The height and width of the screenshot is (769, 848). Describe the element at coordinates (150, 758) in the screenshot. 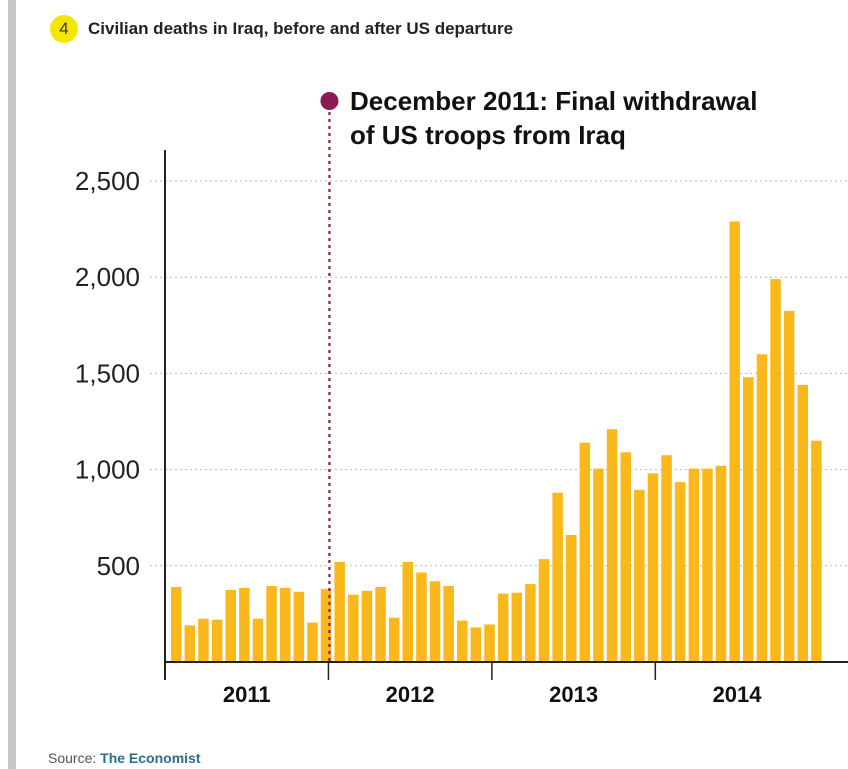

I see `source-link: The Economist` at that location.